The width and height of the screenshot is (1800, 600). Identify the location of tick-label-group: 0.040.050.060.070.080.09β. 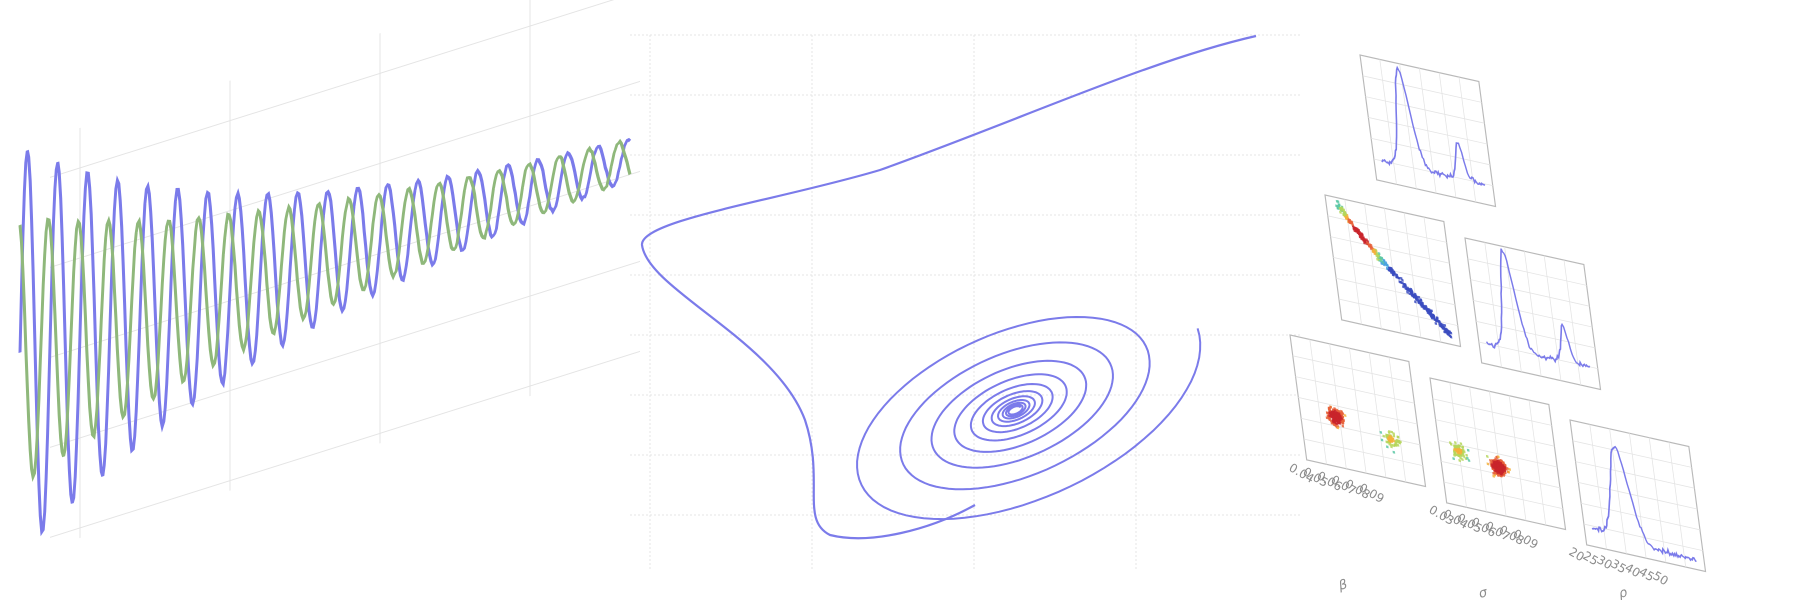
(1337, 527).